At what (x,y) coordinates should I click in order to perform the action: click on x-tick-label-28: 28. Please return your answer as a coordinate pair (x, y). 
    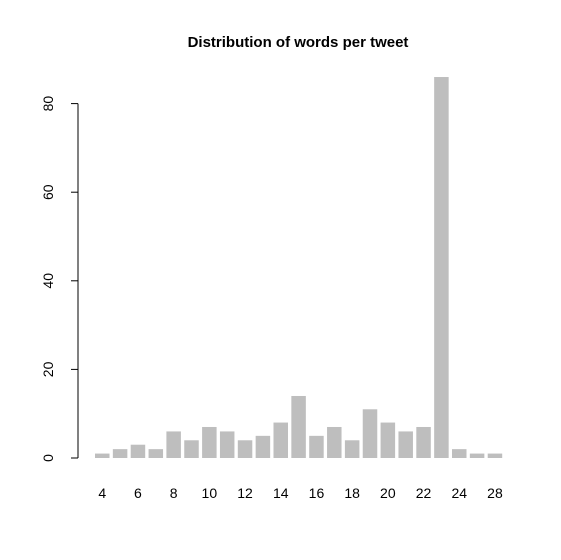
    Looking at the image, I should click on (495, 493).